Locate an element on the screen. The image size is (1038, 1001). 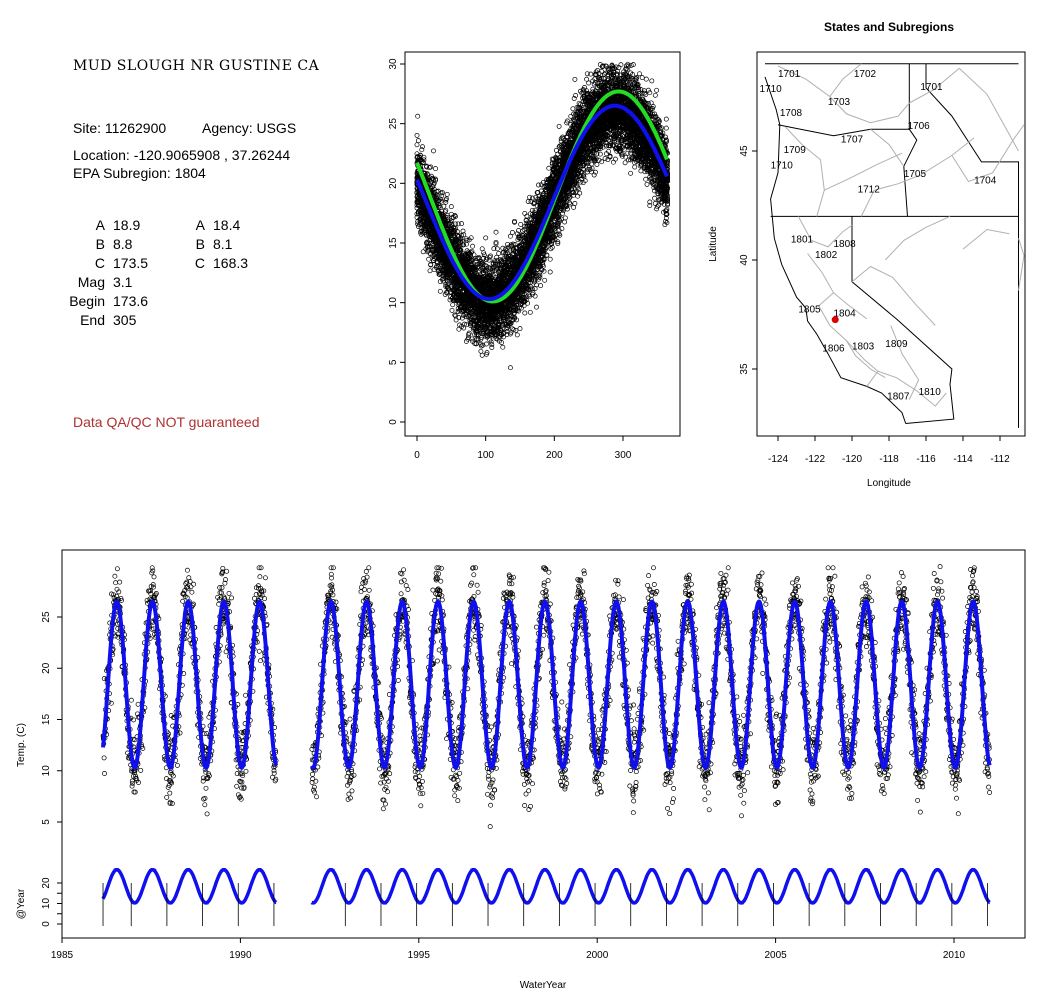
param-value: 3.1 is located at coordinates (123, 282).